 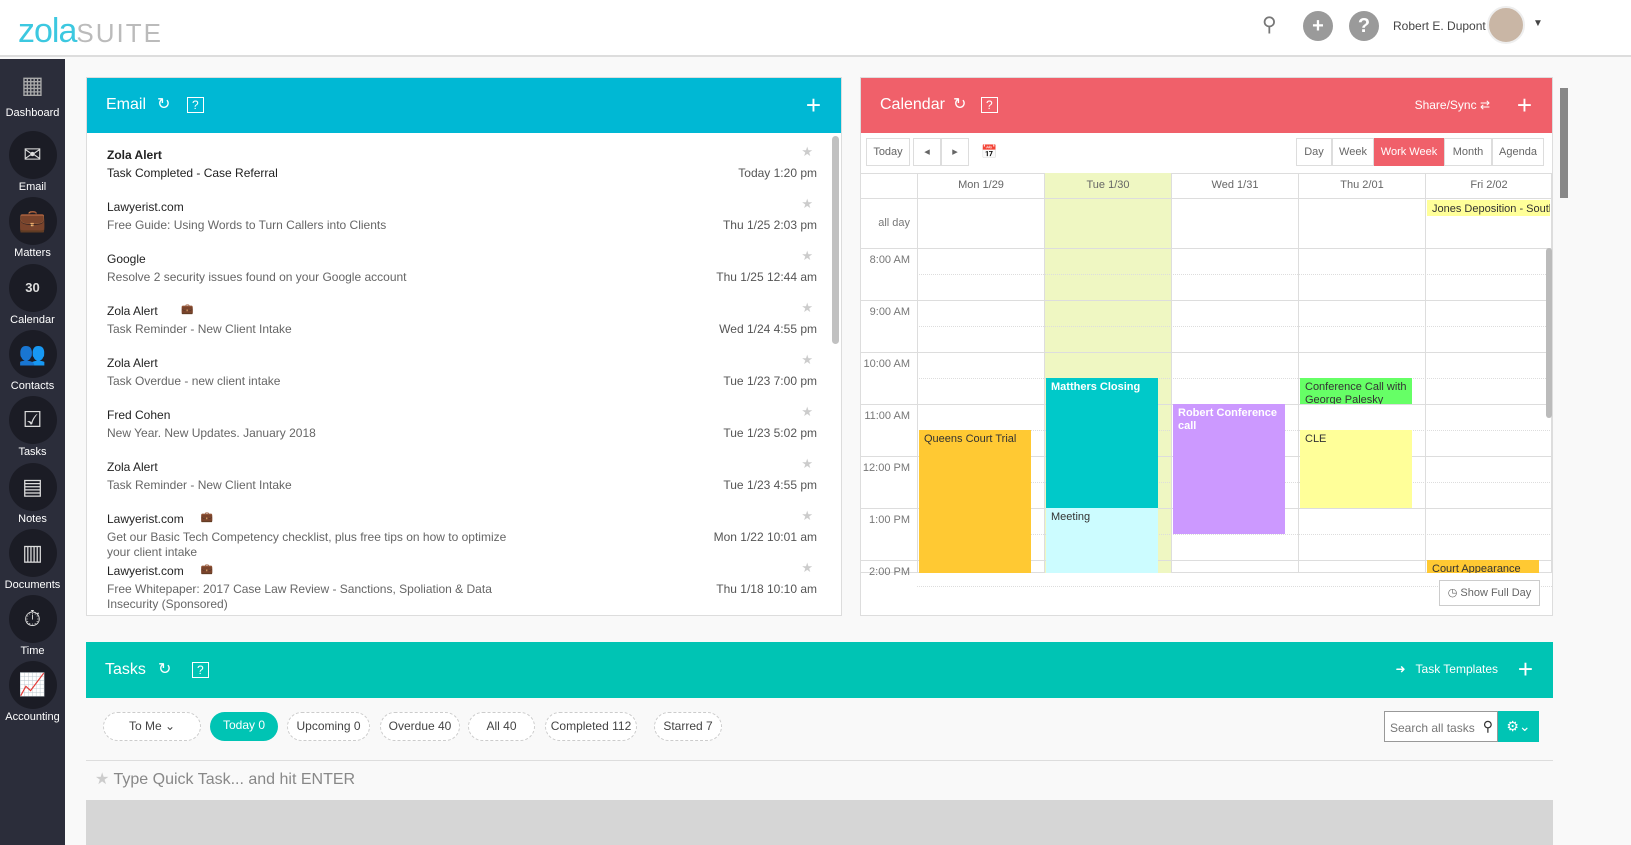 What do you see at coordinates (1538, 23) in the screenshot?
I see `chevron-down-icon: ▼` at bounding box center [1538, 23].